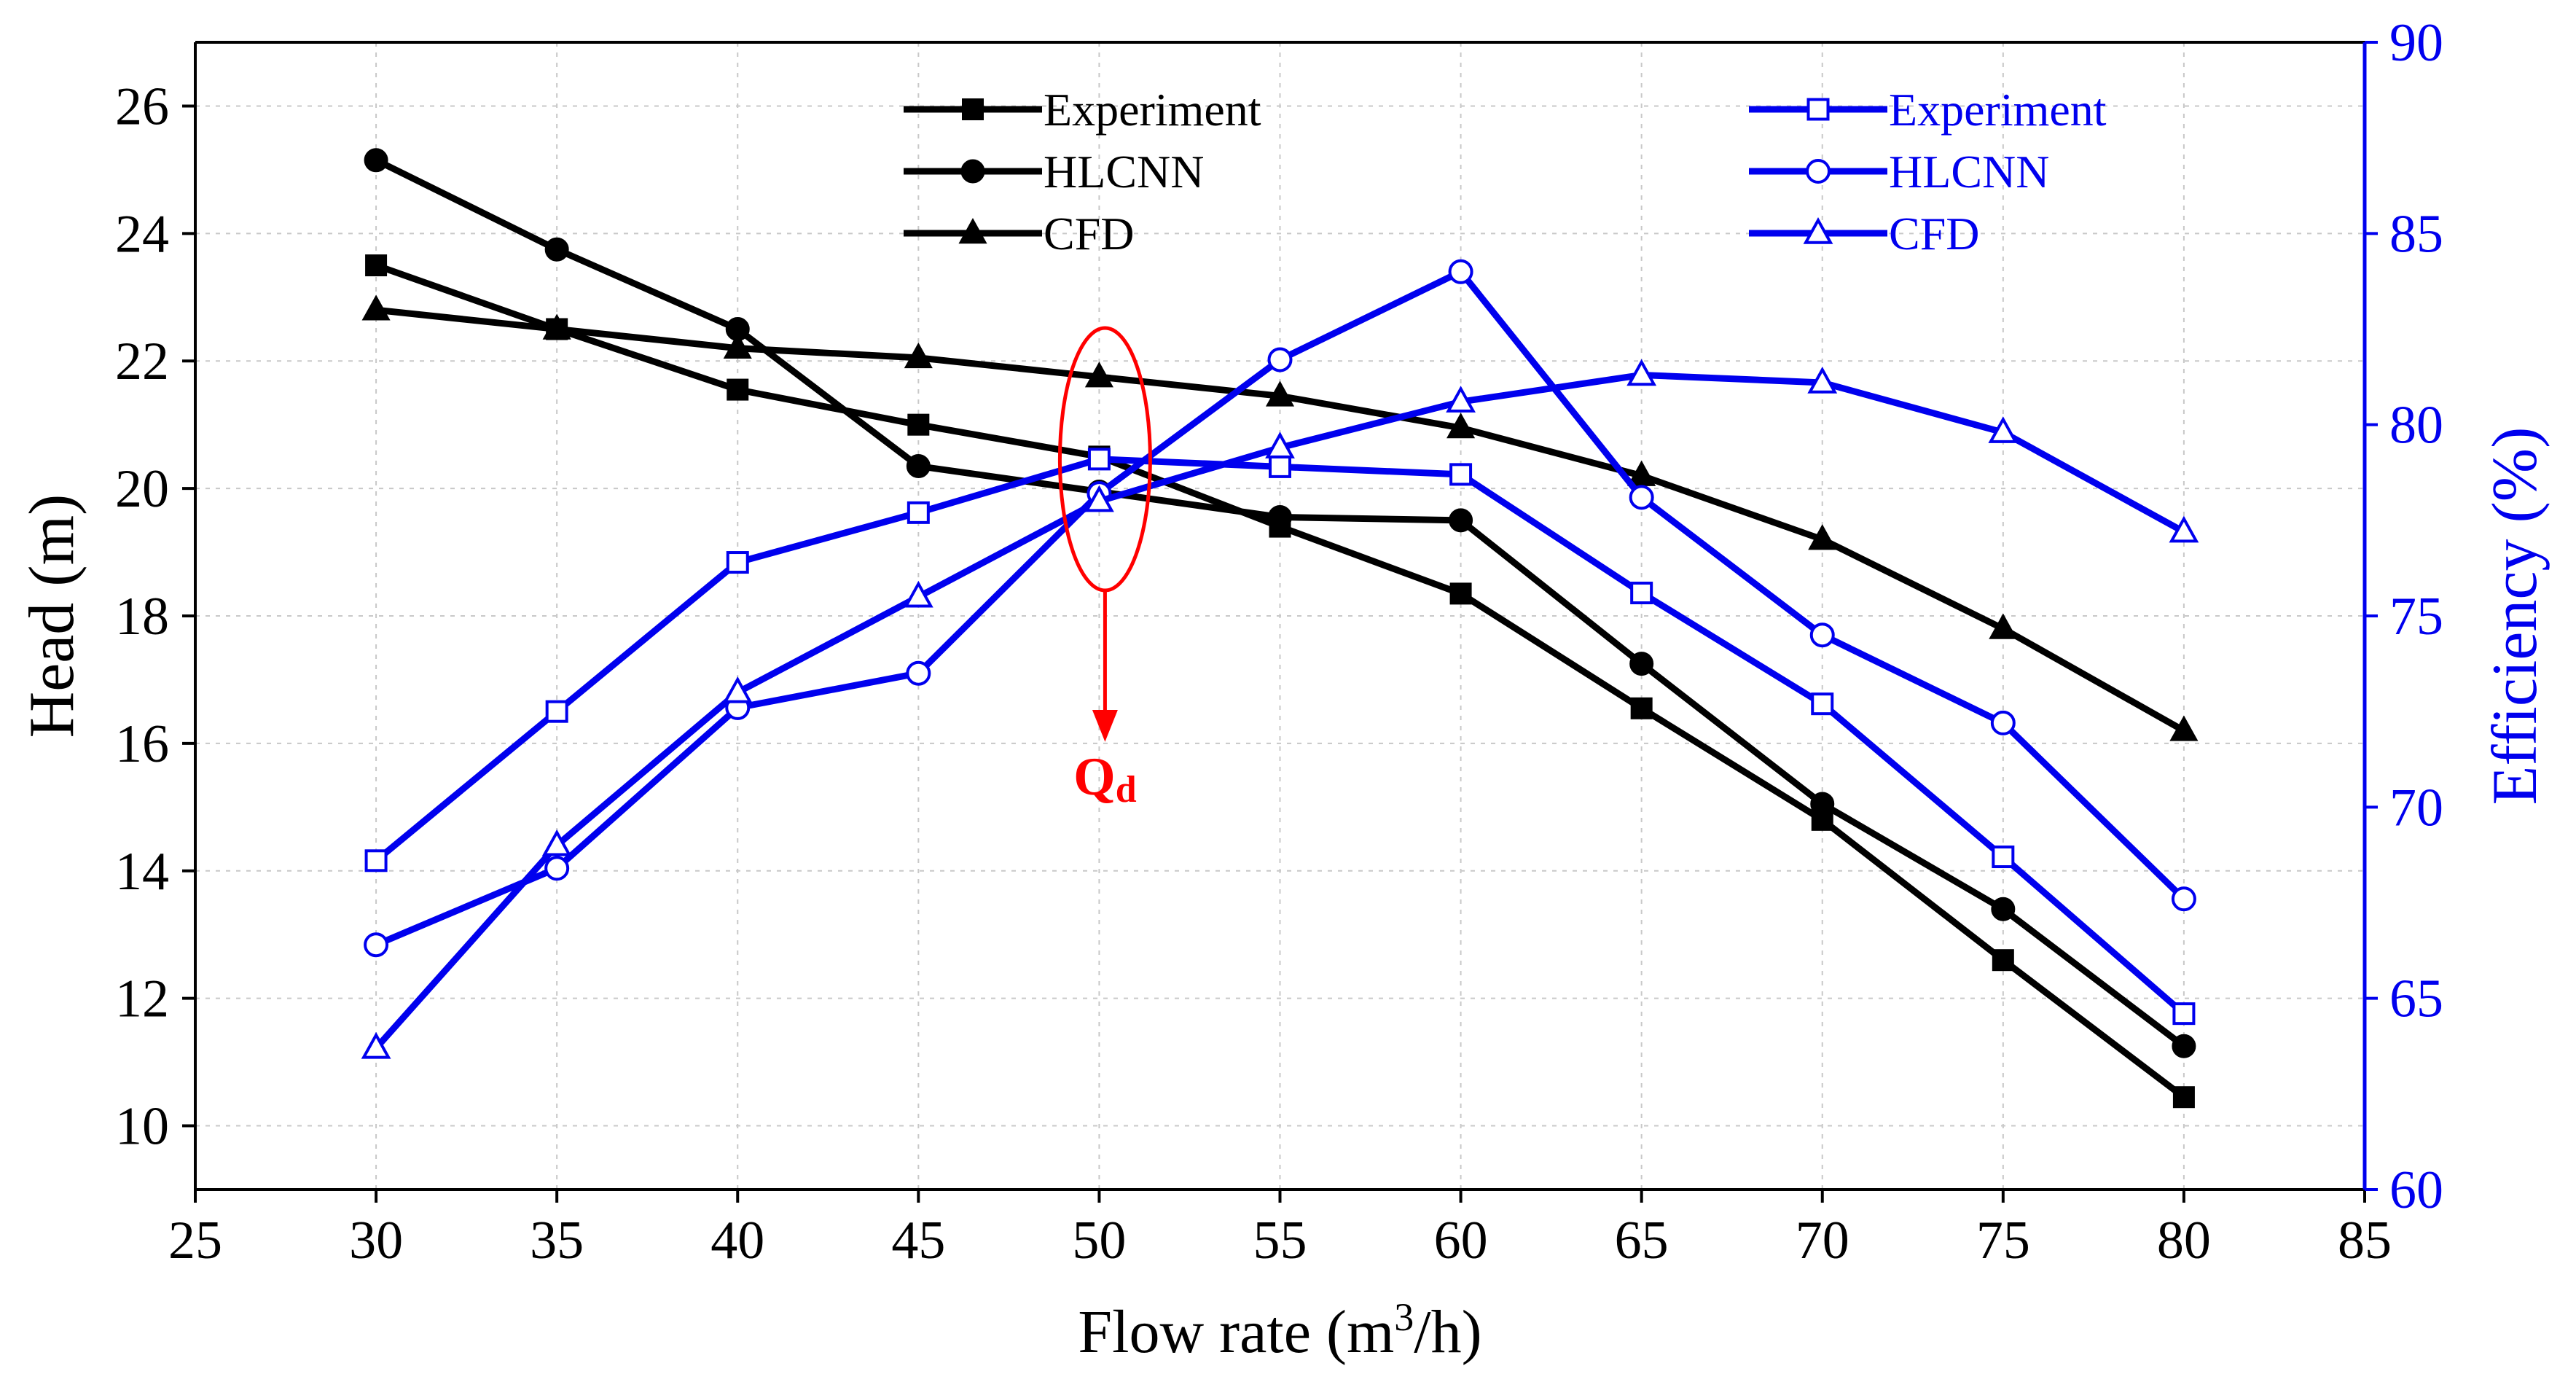  What do you see at coordinates (2416, 1190) in the screenshot?
I see `y-right-tick-label: 60` at bounding box center [2416, 1190].